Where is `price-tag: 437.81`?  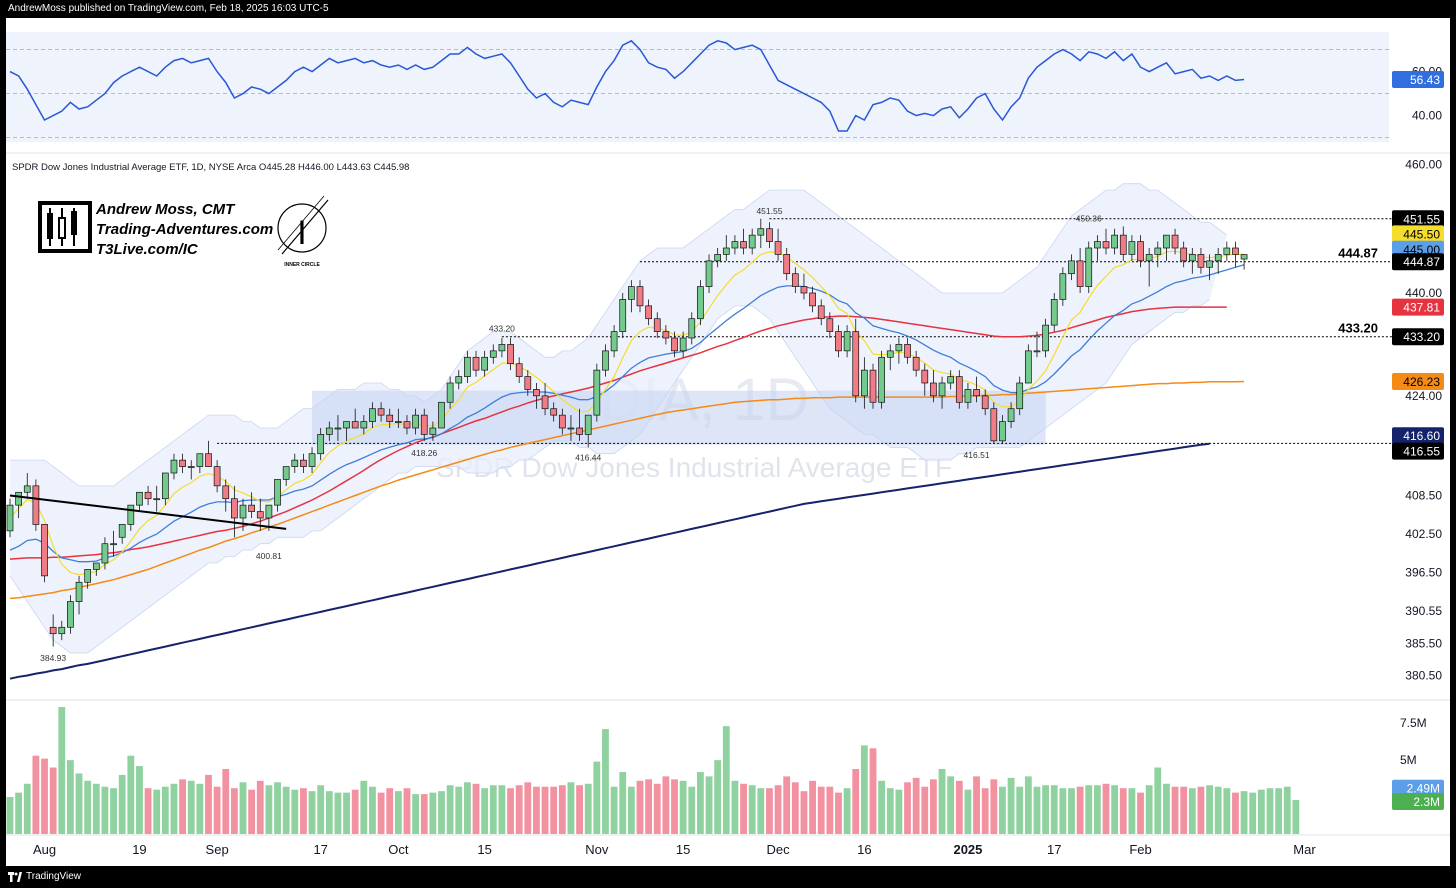
price-tag: 437.81 is located at coordinates (1418, 307).